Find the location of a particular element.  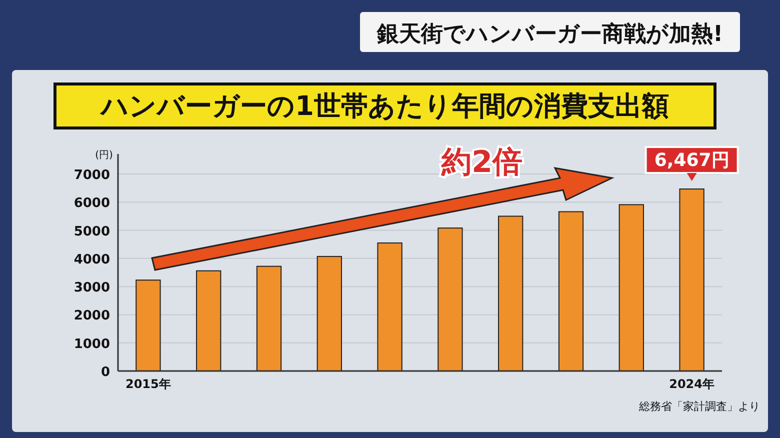

y-tick-label: 7000 is located at coordinates (92, 175).